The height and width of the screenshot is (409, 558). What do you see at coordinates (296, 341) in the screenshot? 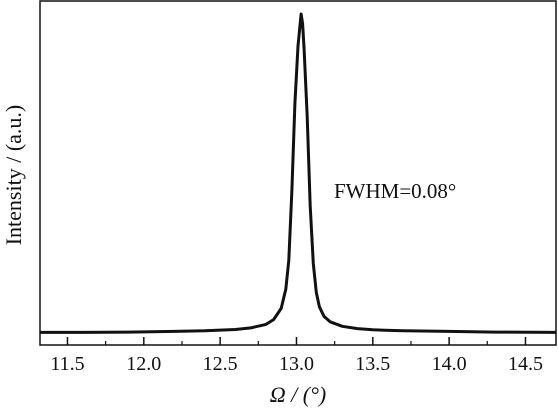
I see `x-ticks` at bounding box center [296, 341].